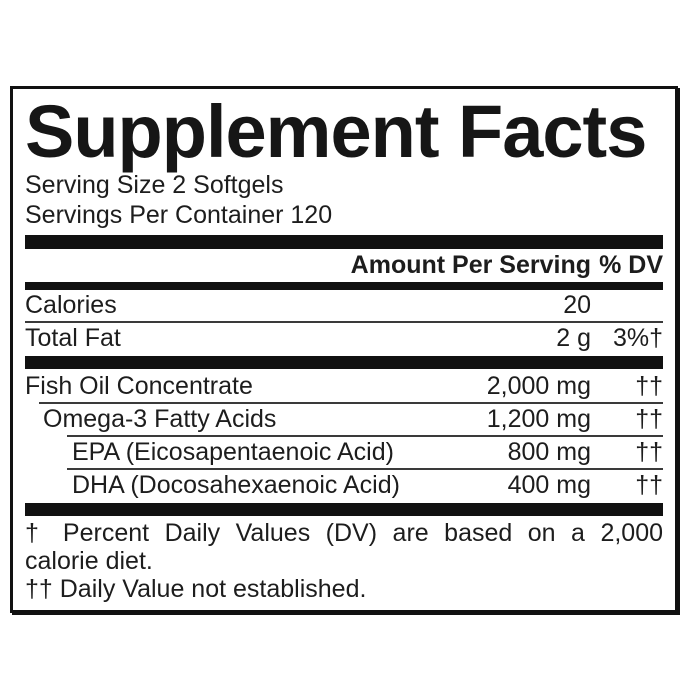  I want to click on nutrient-row-omega3: Omega-3 Fatty Acids 1,200 mg ††, so click(344, 419).